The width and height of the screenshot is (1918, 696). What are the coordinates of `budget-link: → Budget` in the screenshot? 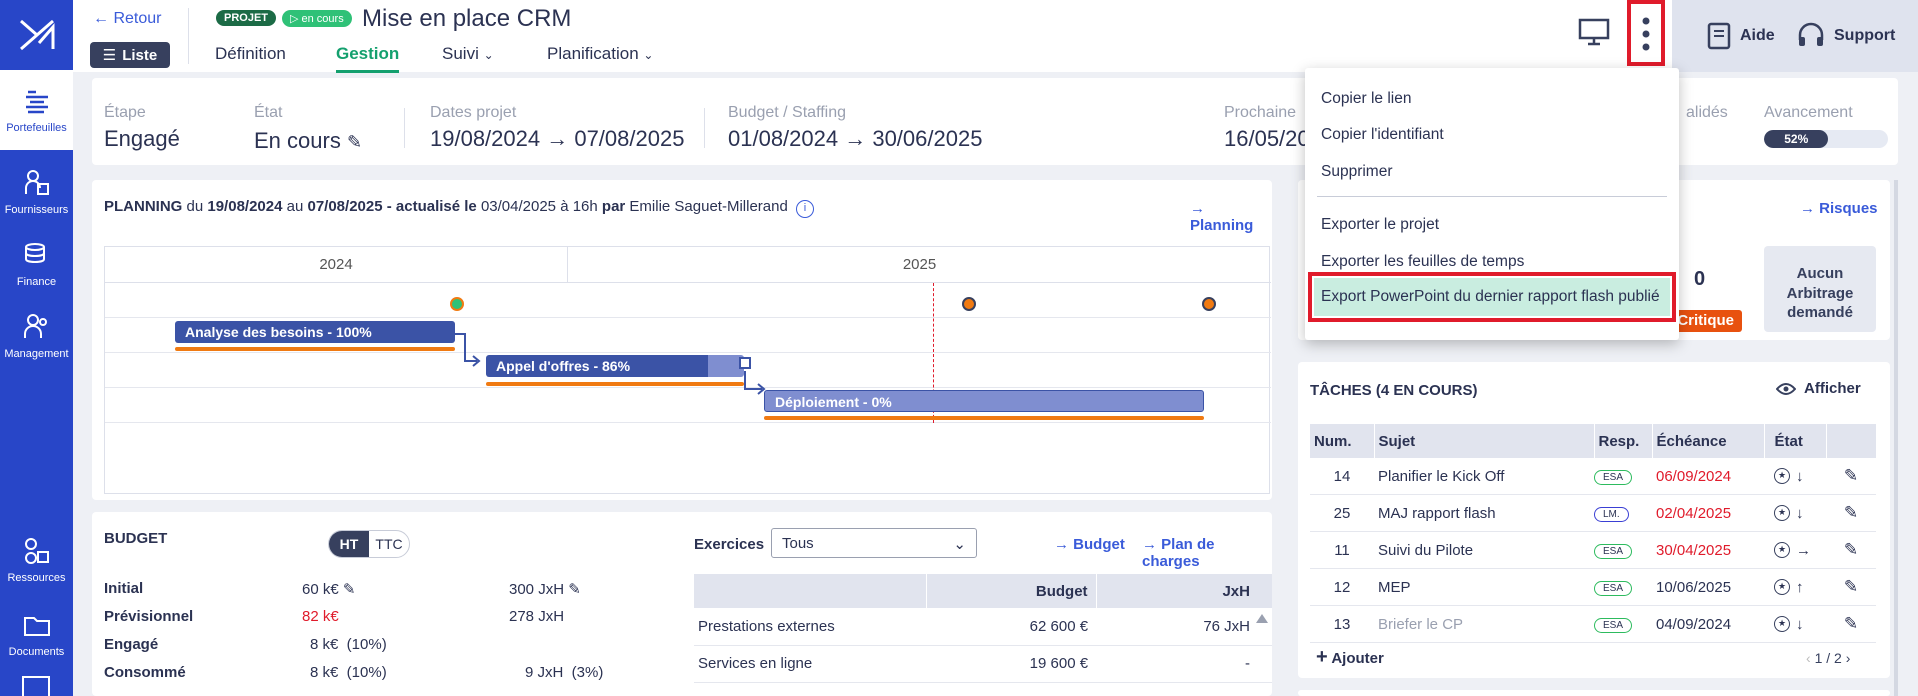 It's located at (1089, 544).